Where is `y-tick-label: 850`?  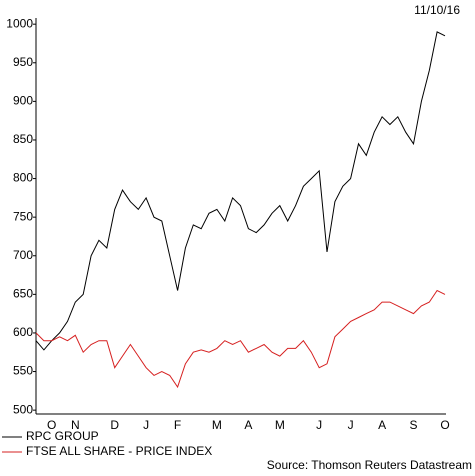
y-tick-label: 850 is located at coordinates (23, 139).